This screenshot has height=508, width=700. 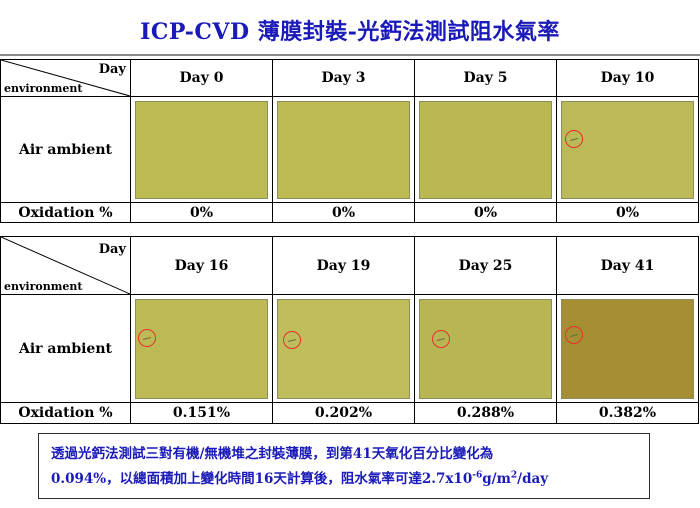 What do you see at coordinates (350, 32) in the screenshot?
I see `page-title: ICP-CVD 薄膜封裝-光鈣法測試阻水氣率` at bounding box center [350, 32].